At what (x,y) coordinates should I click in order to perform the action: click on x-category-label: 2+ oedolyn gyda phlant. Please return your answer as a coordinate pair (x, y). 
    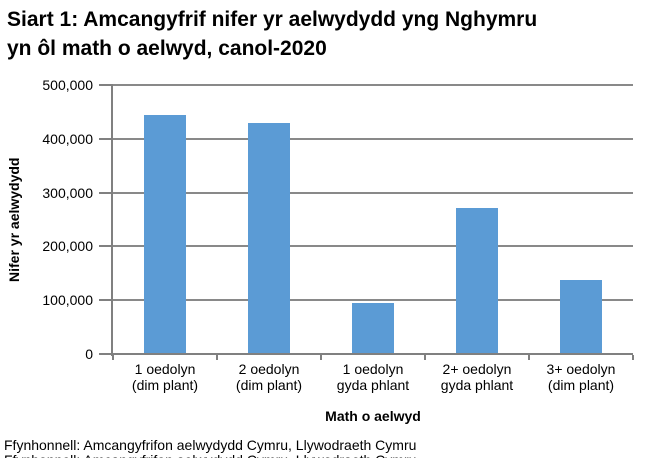
    Looking at the image, I should click on (477, 377).